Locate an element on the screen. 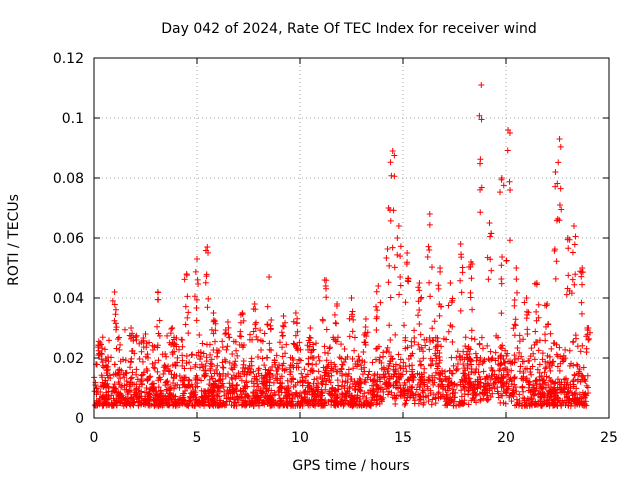 The width and height of the screenshot is (640, 480). y-tick-label: 0.06 is located at coordinates (68, 239).